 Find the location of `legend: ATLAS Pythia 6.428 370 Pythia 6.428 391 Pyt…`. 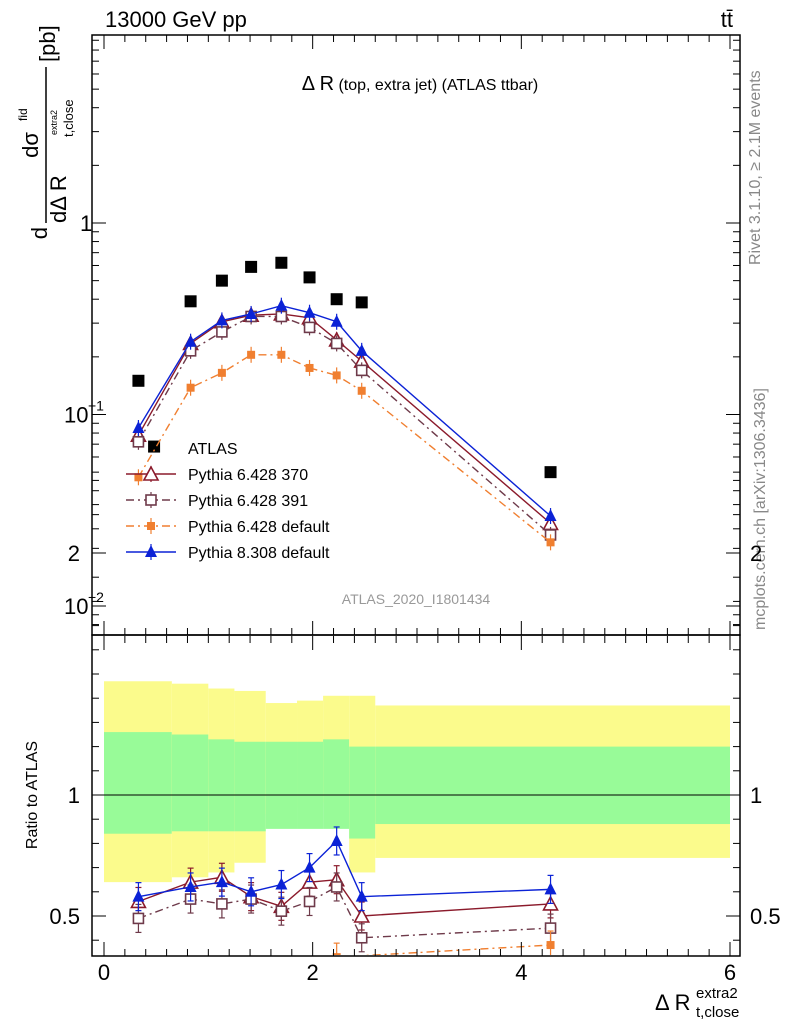

legend: ATLAS Pythia 6.428 370 Pythia 6.428 391 Pyt… is located at coordinates (228, 501).